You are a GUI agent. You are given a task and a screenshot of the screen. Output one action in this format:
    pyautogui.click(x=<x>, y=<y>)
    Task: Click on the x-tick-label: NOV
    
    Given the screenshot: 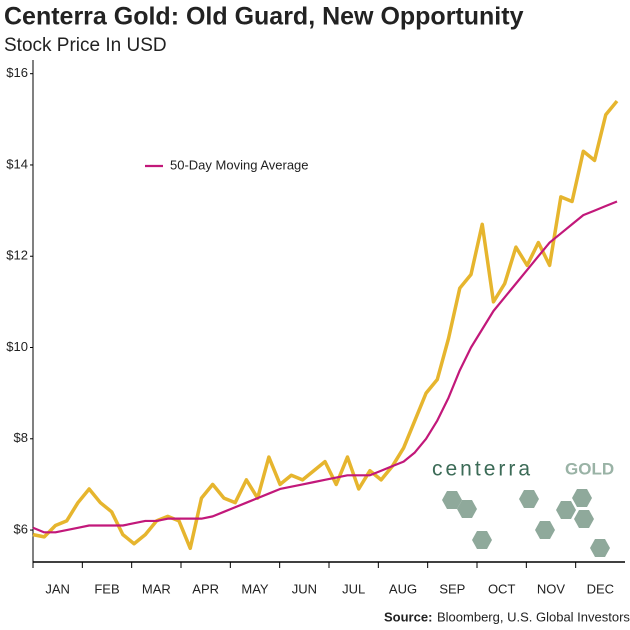 What is the action you would take?
    pyautogui.click(x=551, y=588)
    